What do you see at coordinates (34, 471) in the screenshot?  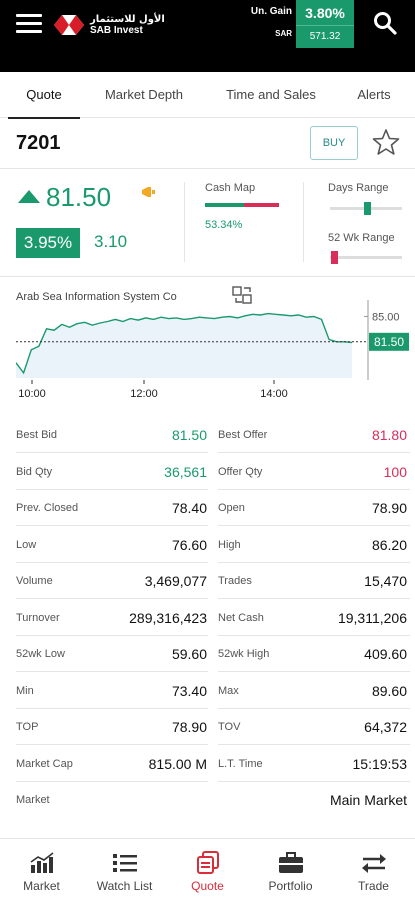 I see `stat-label: Bid Qty` at bounding box center [34, 471].